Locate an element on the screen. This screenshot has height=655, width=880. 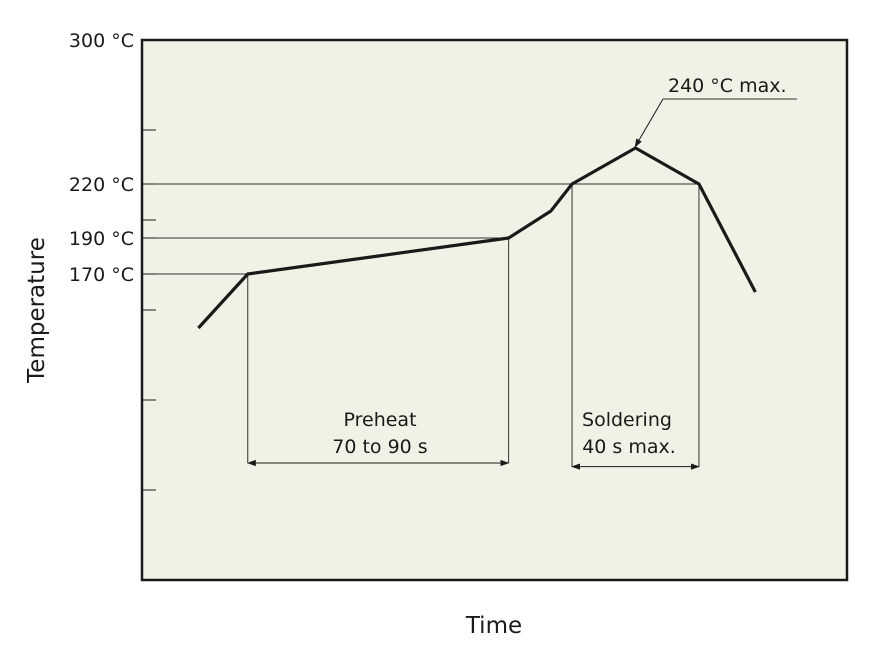
duration-brackets is located at coordinates (473, 464).